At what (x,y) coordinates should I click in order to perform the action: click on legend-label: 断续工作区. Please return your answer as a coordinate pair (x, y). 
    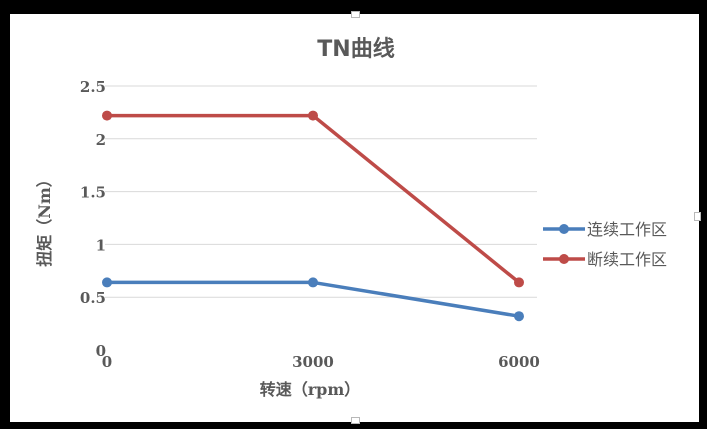
    Looking at the image, I should click on (627, 259).